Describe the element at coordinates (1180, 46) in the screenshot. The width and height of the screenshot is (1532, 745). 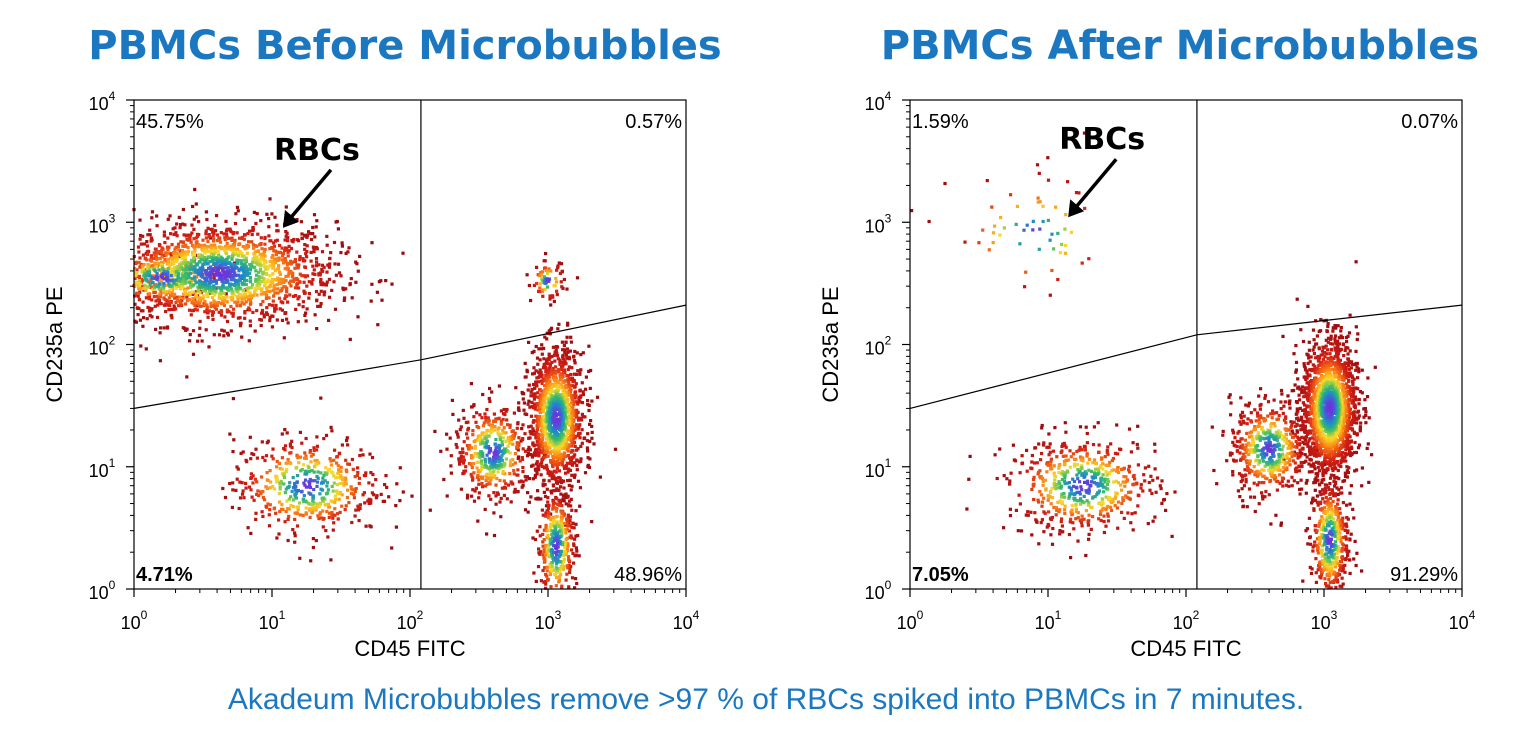
I see `chart-title-after: PBMCs After Microbubbles` at that location.